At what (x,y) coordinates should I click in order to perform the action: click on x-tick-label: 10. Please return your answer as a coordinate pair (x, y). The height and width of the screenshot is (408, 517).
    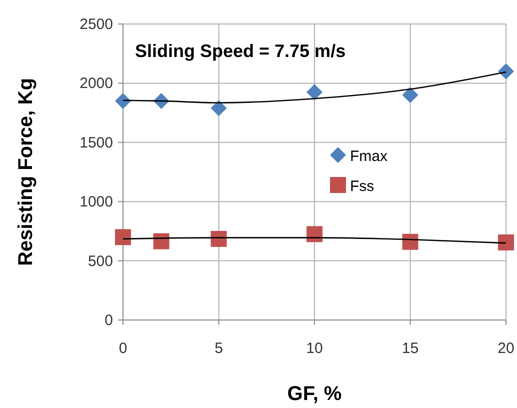
    Looking at the image, I should click on (314, 348).